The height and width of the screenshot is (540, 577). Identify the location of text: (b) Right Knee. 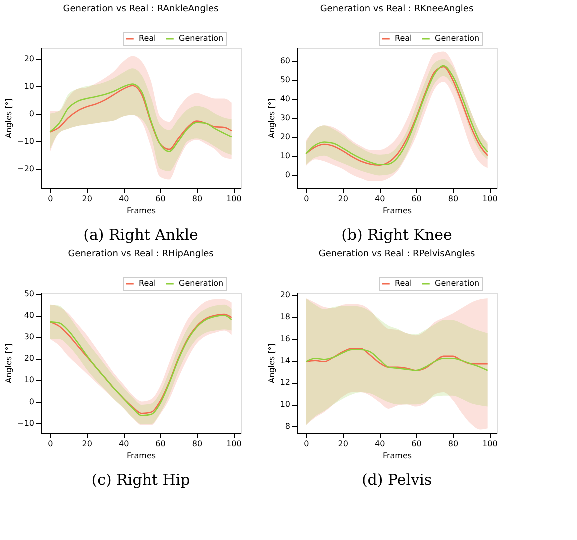
(397, 235).